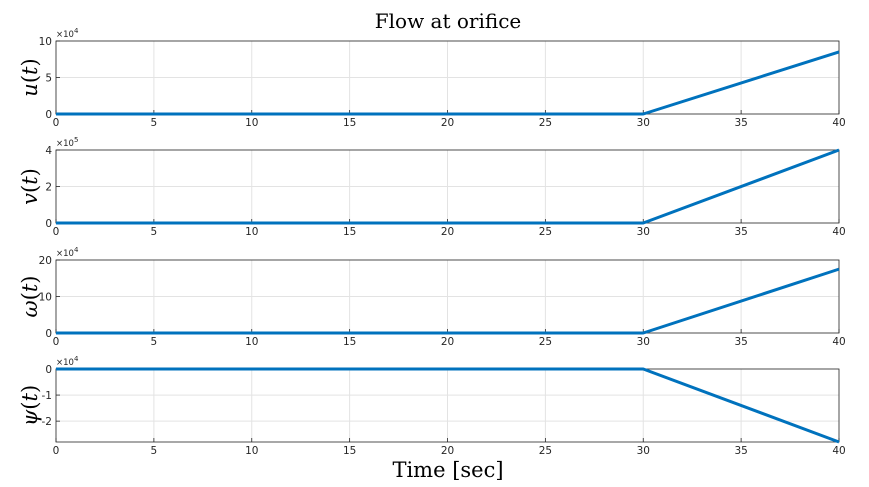 The width and height of the screenshot is (869, 487). I want to click on y-tick-label: -1, so click(47, 396).